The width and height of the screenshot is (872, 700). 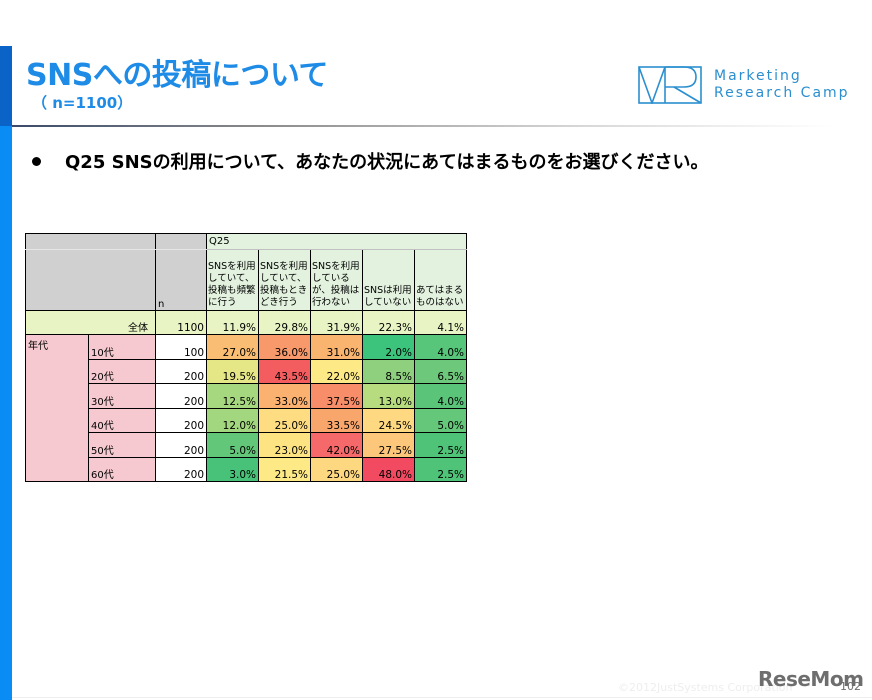 I want to click on cell-value: 6.5%, so click(x=440, y=371).